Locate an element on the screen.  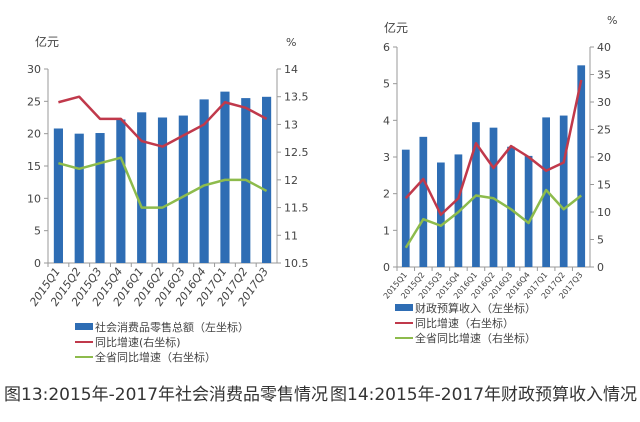
c2-left-tick-label: 4 is located at coordinates (386, 120).